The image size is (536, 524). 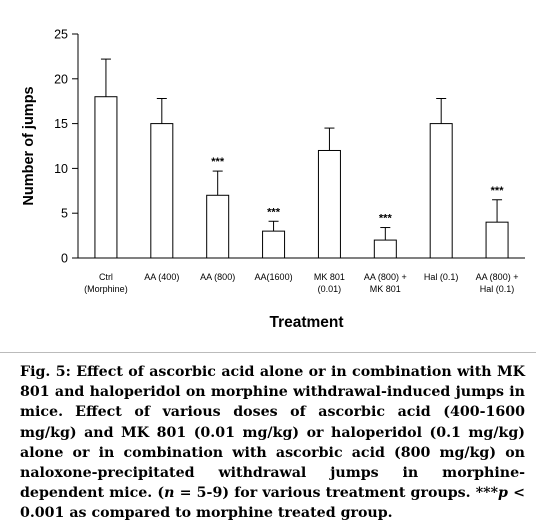 What do you see at coordinates (329, 277) in the screenshot?
I see `x-tick-label-5-line-1: MK 801` at bounding box center [329, 277].